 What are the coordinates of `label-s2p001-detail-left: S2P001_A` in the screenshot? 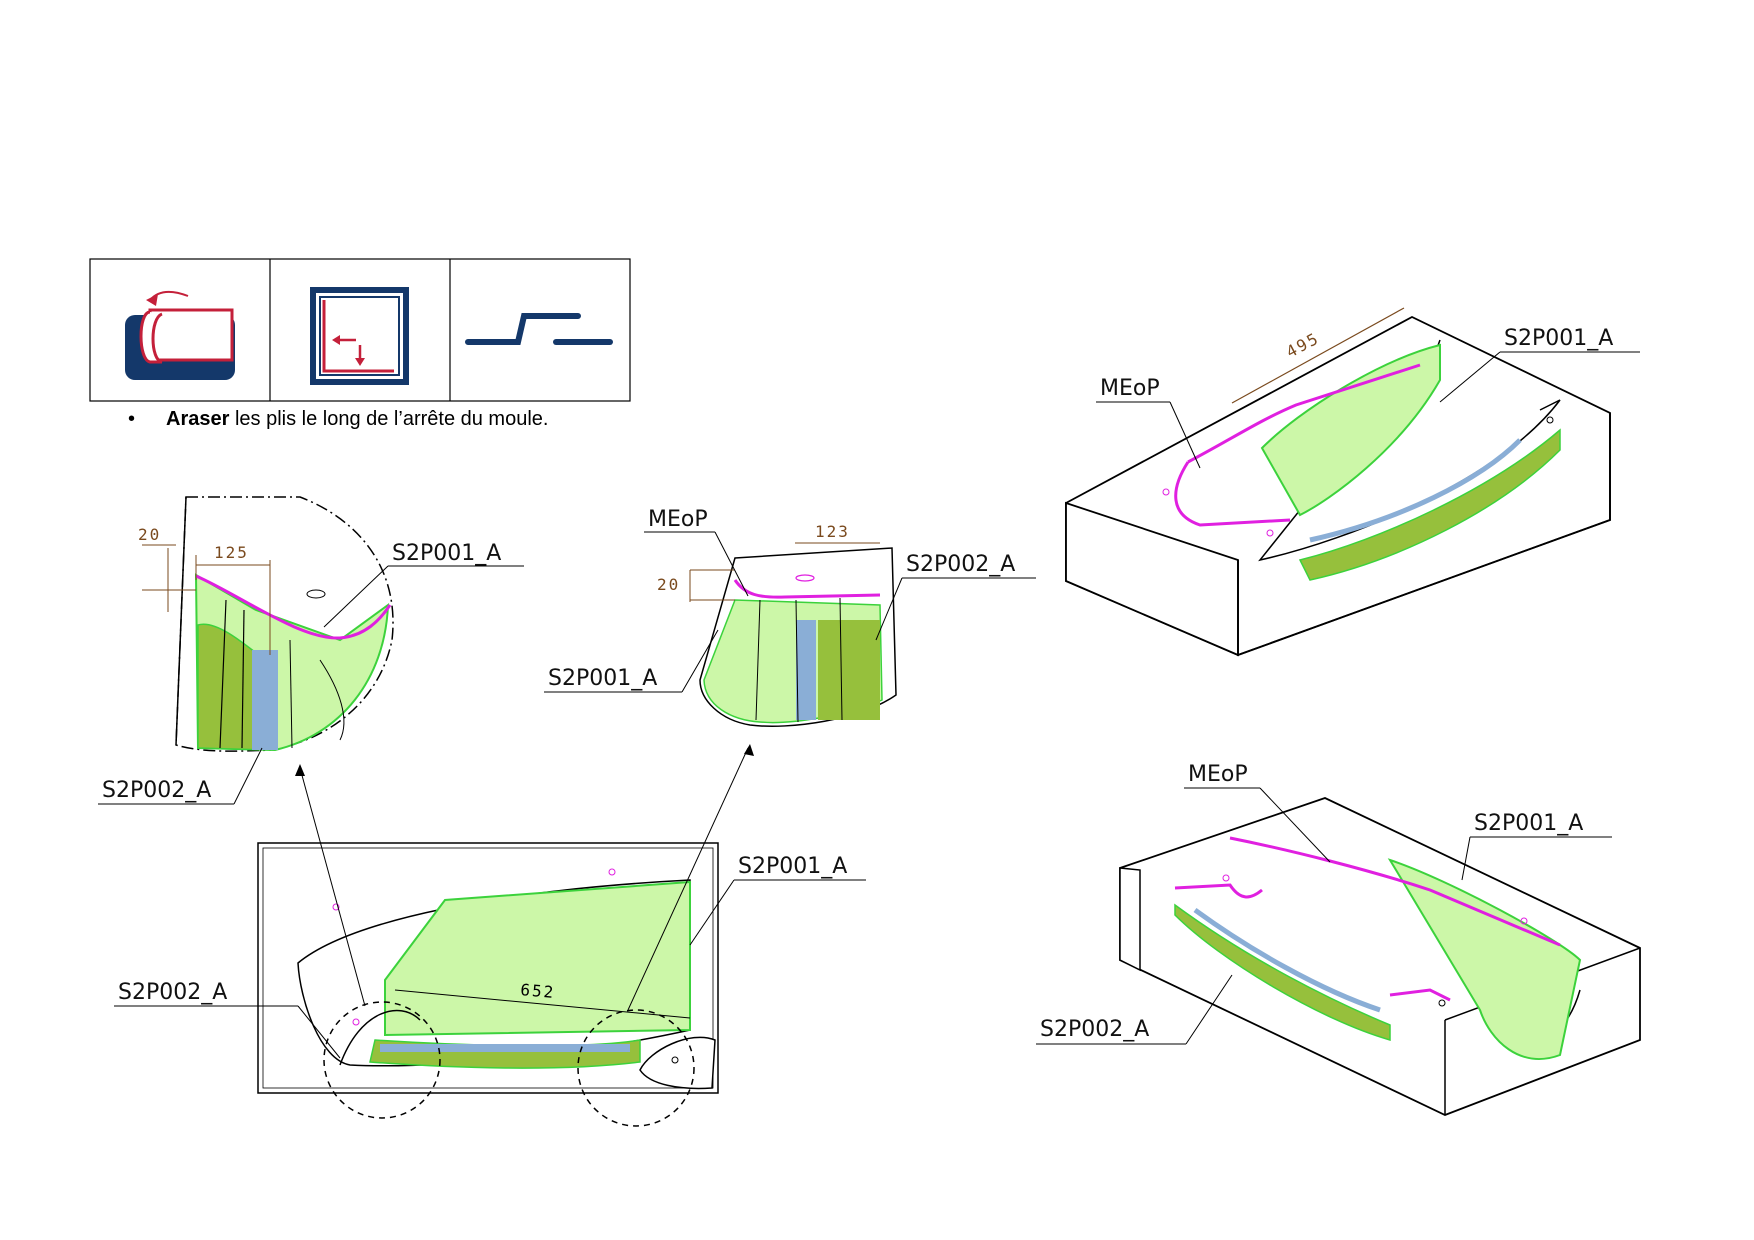 It's located at (446, 553).